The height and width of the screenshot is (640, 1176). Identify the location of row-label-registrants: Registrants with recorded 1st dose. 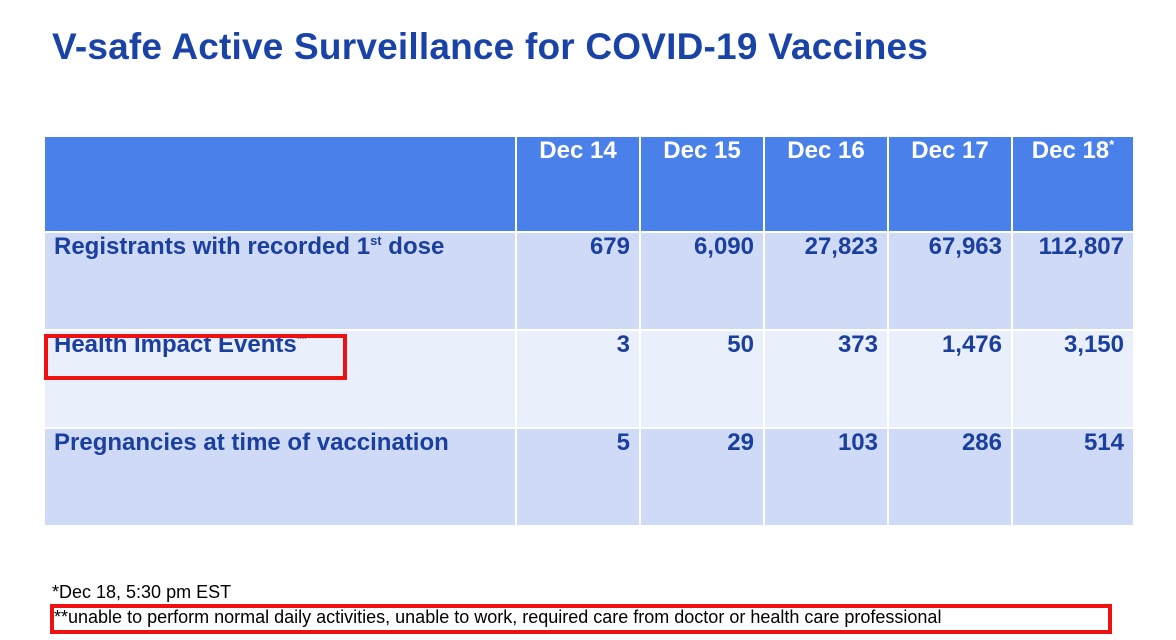
(280, 281).